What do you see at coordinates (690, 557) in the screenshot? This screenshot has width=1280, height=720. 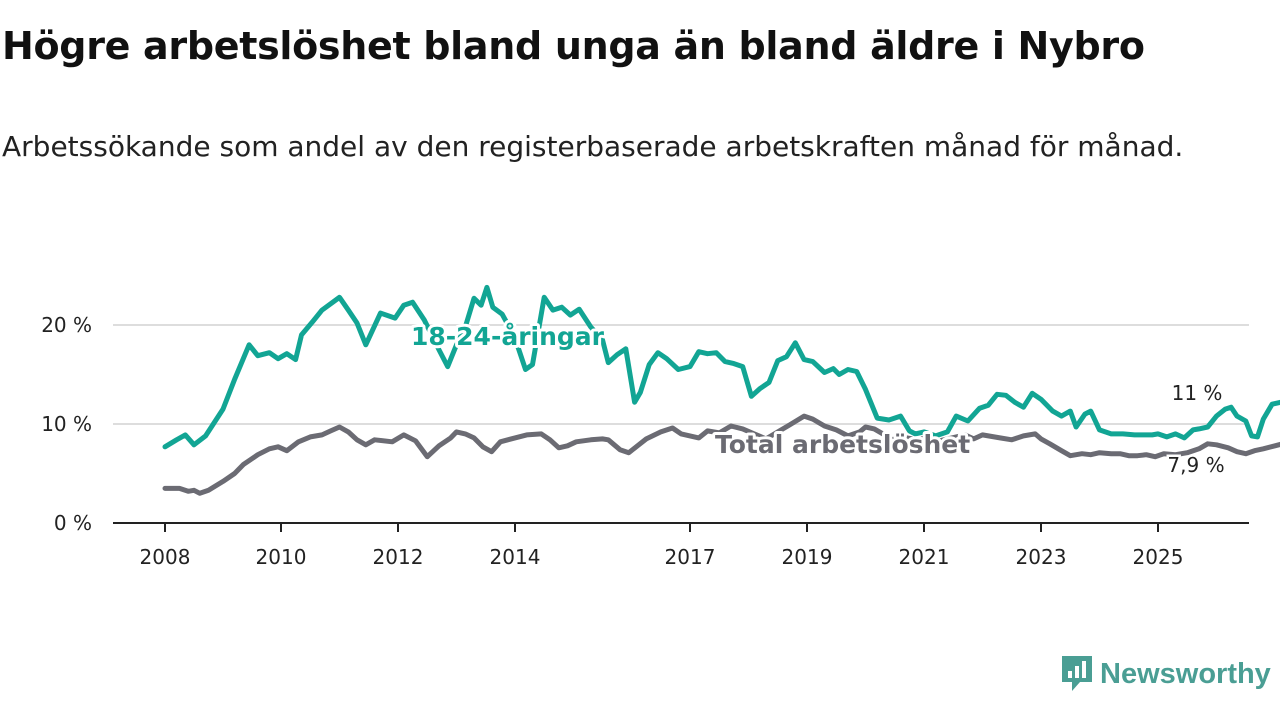 I see `x-tick-label: 2017` at bounding box center [690, 557].